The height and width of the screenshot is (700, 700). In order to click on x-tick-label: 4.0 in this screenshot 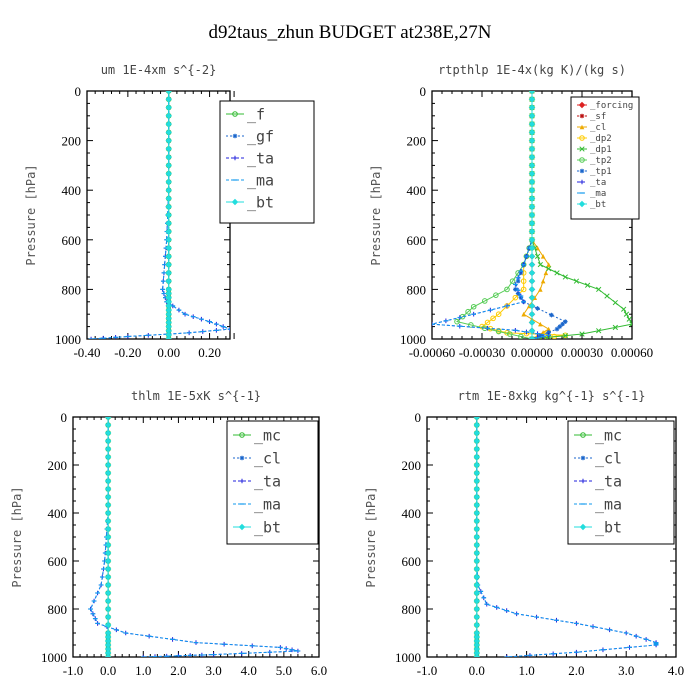, I will do `click(249, 670)`.